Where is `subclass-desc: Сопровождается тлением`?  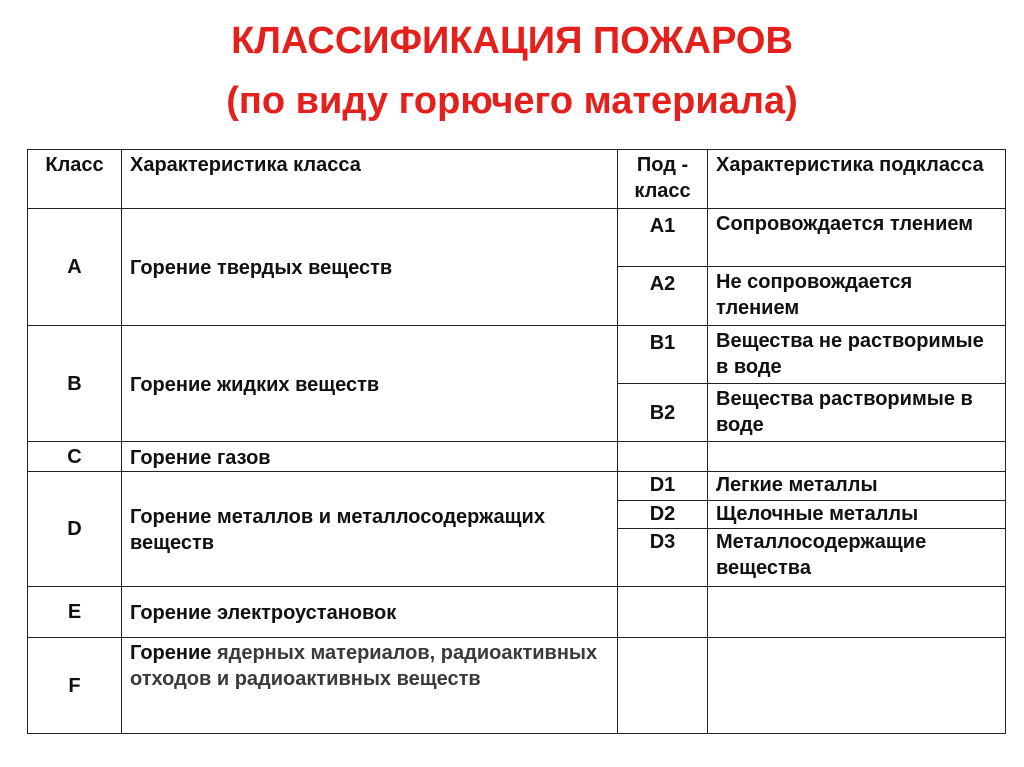
subclass-desc: Сопровождается тлением is located at coordinates (856, 237).